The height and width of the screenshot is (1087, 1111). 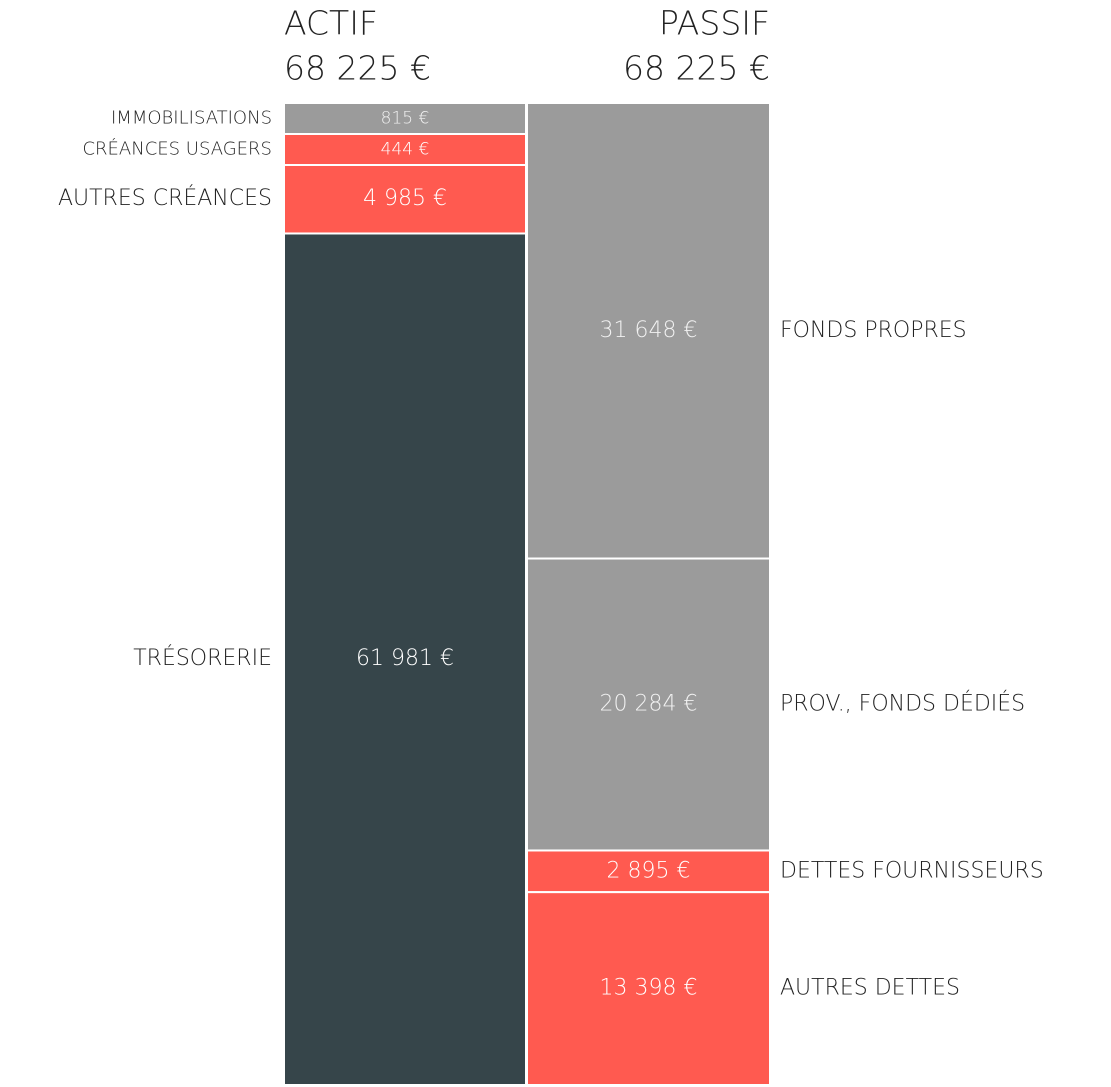 I want to click on category-label: IMMOBILISATIONS, so click(x=191, y=118).